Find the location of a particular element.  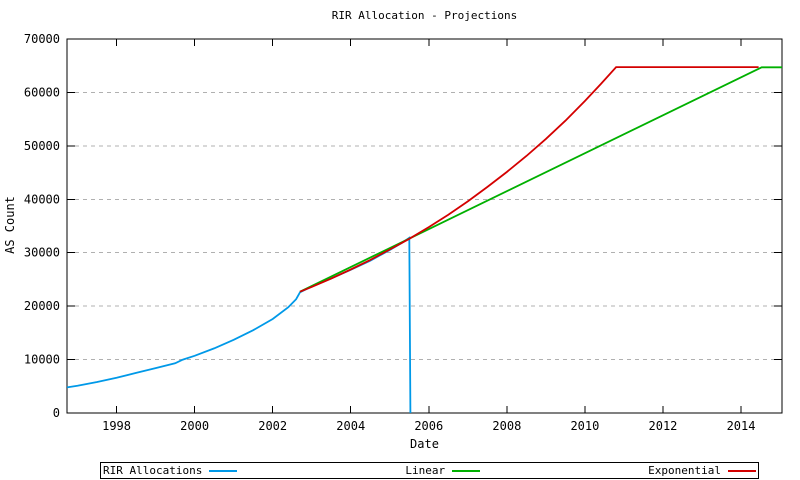

svg-text: 30000 is located at coordinates (42, 253).